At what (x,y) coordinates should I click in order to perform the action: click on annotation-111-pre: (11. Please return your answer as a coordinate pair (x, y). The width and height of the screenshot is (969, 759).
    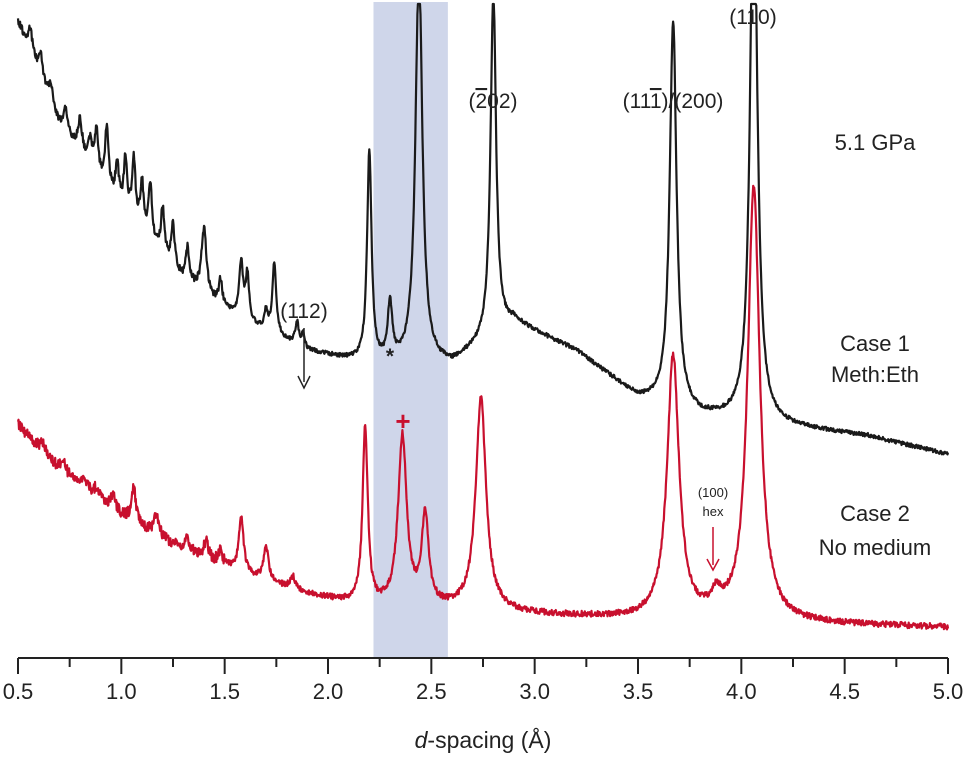
    Looking at the image, I should click on (637, 101).